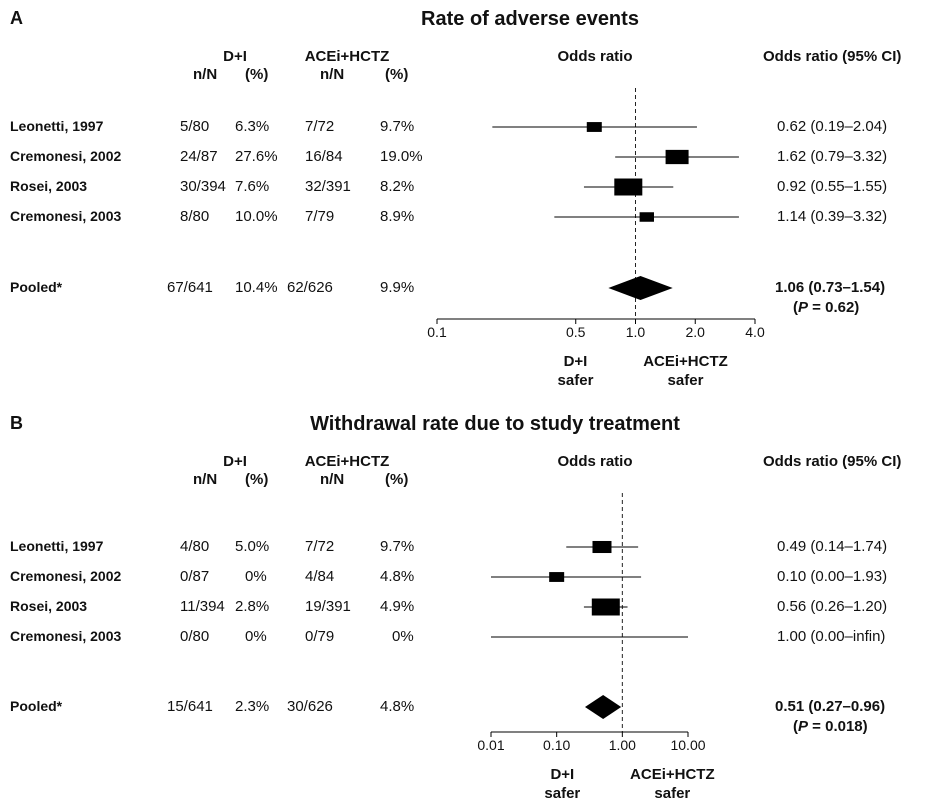  What do you see at coordinates (16, 18) in the screenshot?
I see `panel-letter: A` at bounding box center [16, 18].